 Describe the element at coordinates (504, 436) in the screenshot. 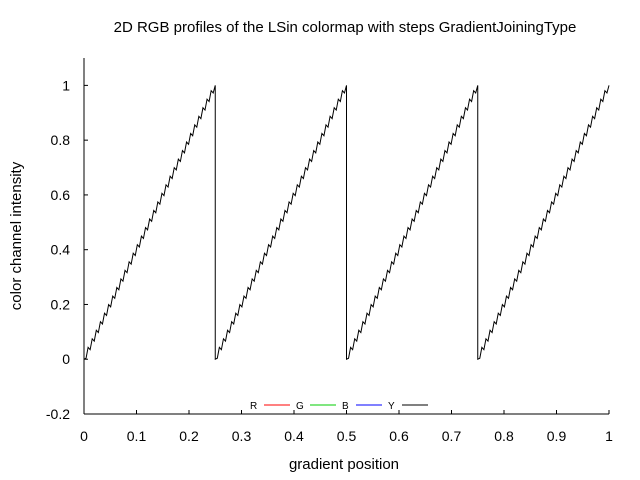

I see `x-tick-label: 0.8` at that location.